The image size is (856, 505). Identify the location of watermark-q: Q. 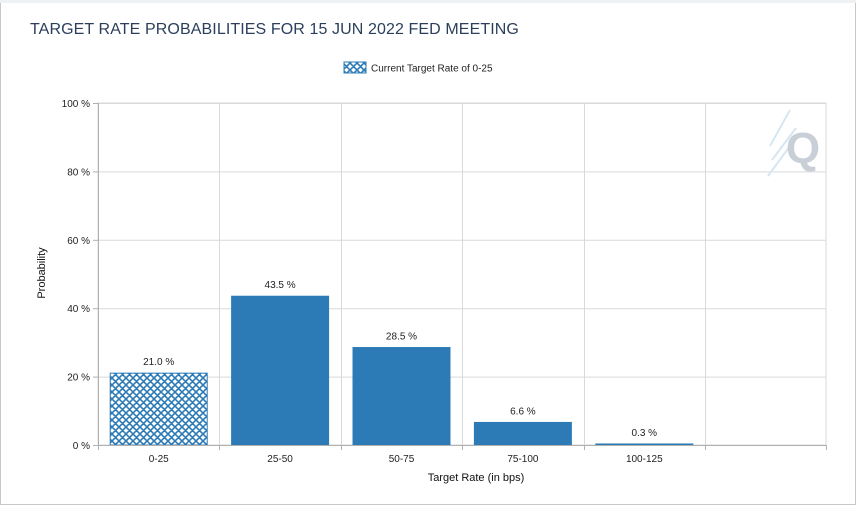
(803, 148).